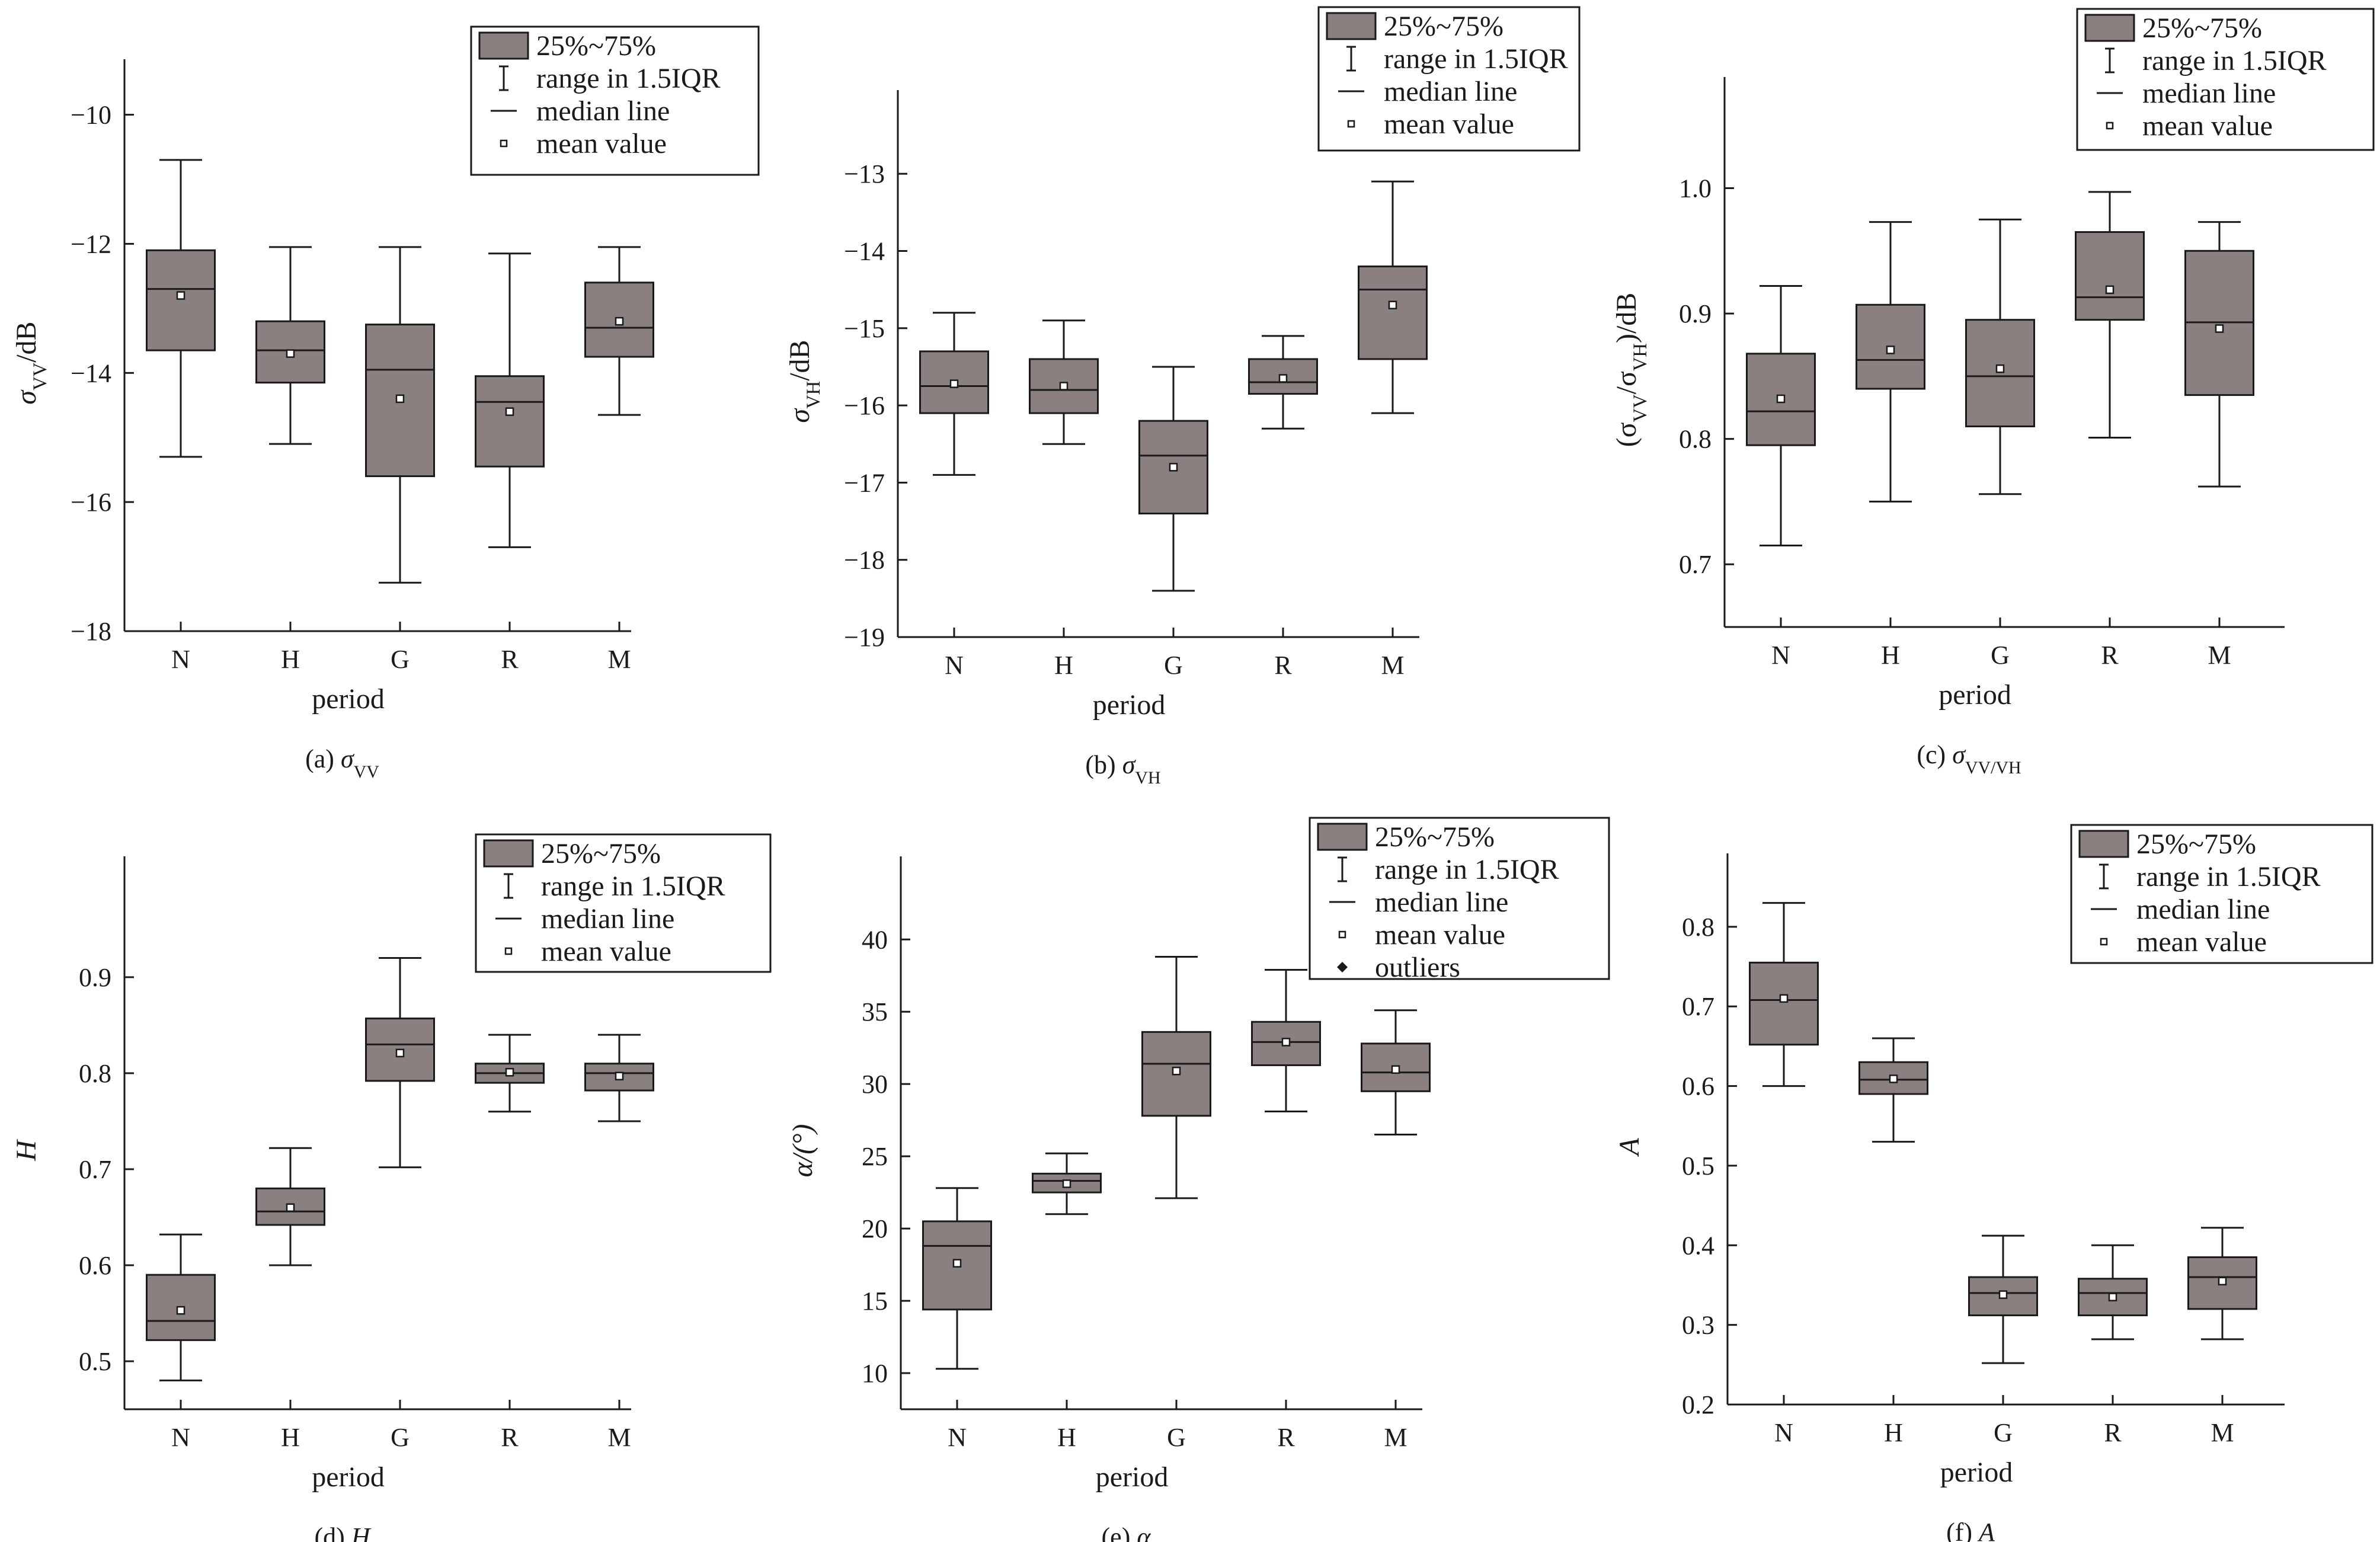 Image resolution: width=2380 pixels, height=1542 pixels. Describe the element at coordinates (343, 1532) in the screenshot. I see `panel-caption: (d) H` at that location.